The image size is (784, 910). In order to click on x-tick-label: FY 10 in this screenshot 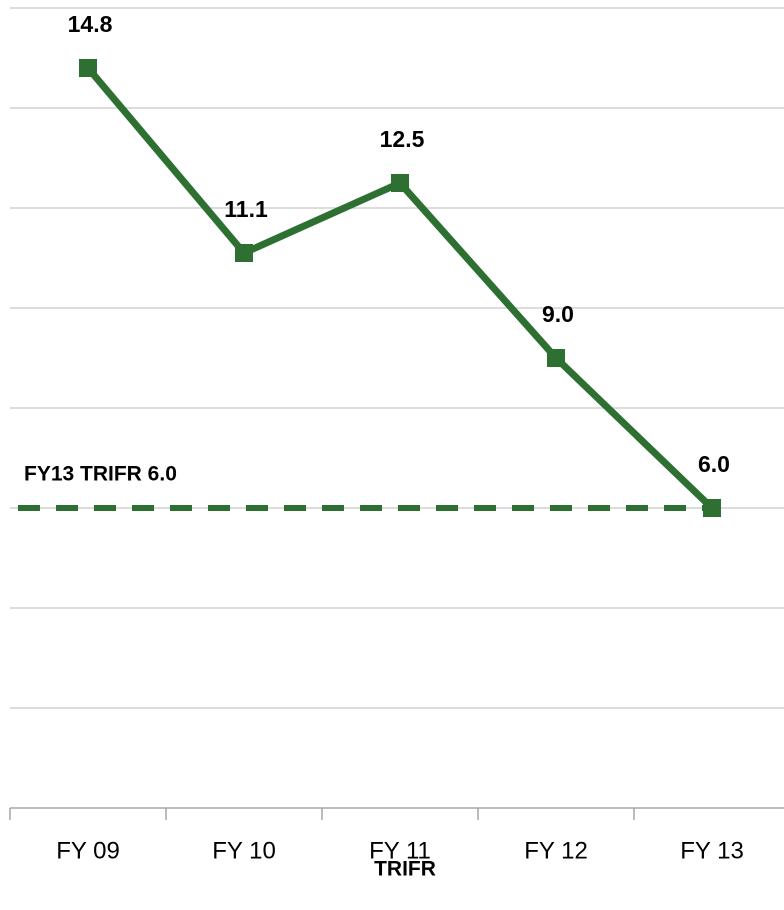, I will do `click(244, 850)`.